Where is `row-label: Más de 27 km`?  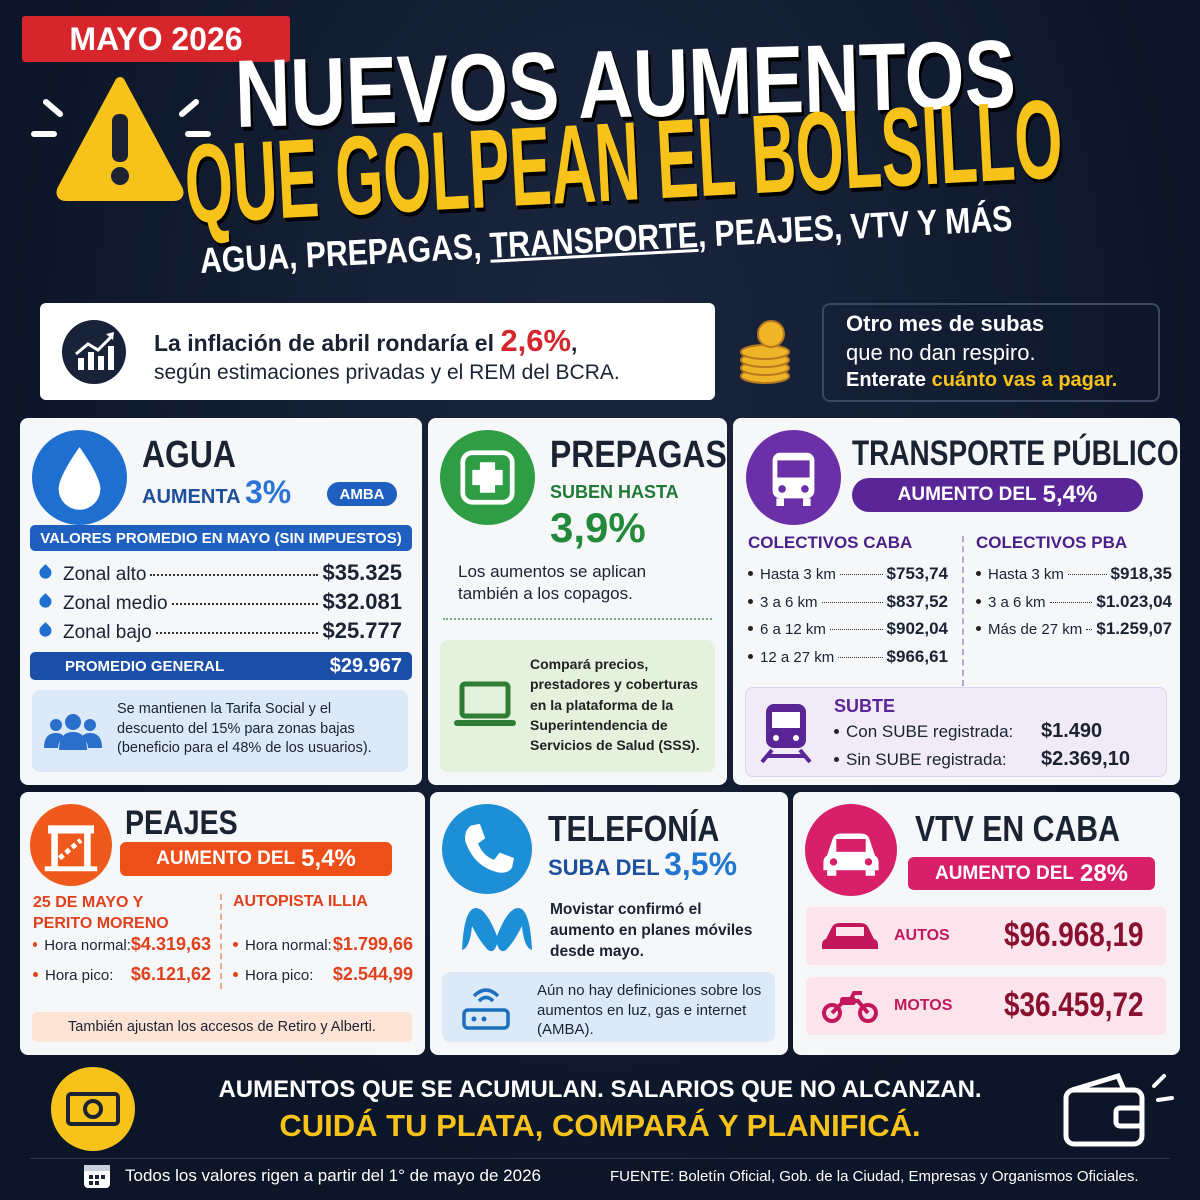
row-label: Más de 27 km is located at coordinates (1035, 629).